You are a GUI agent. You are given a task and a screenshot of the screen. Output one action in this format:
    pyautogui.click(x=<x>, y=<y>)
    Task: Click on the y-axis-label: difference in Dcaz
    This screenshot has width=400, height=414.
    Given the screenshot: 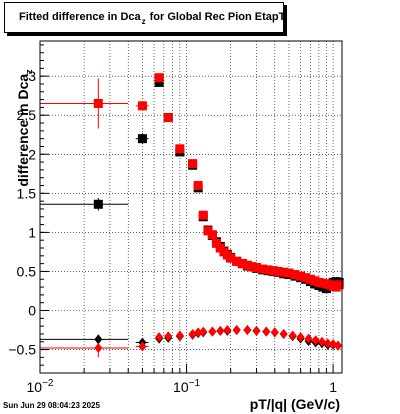 What is the action you would take?
    pyautogui.click(x=24, y=128)
    